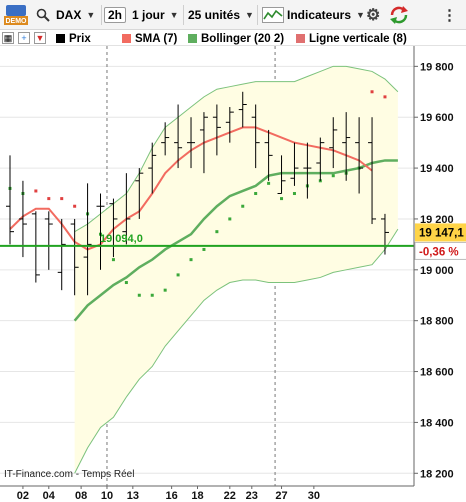 The height and width of the screenshot is (502, 466). I want to click on units-select: 25 unités ▼, so click(221, 15).